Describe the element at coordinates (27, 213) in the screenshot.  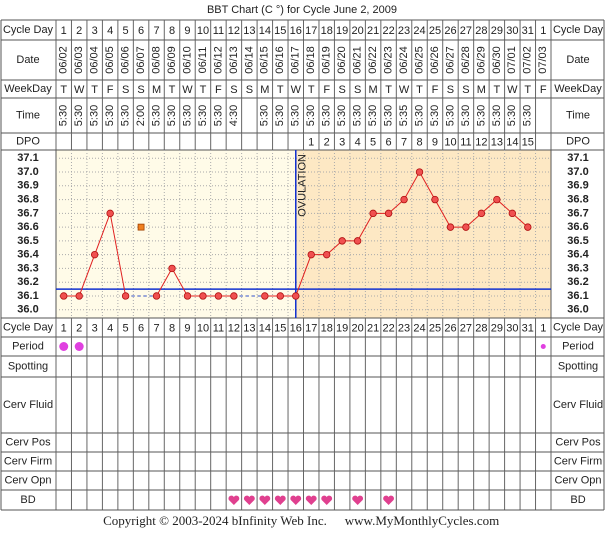
I see `y-tick-label: 36.7` at that location.